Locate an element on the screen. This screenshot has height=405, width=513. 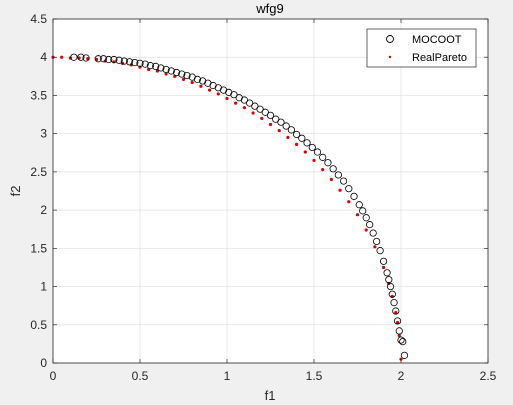
y-tick-label: 4.5 is located at coordinates (38, 19).